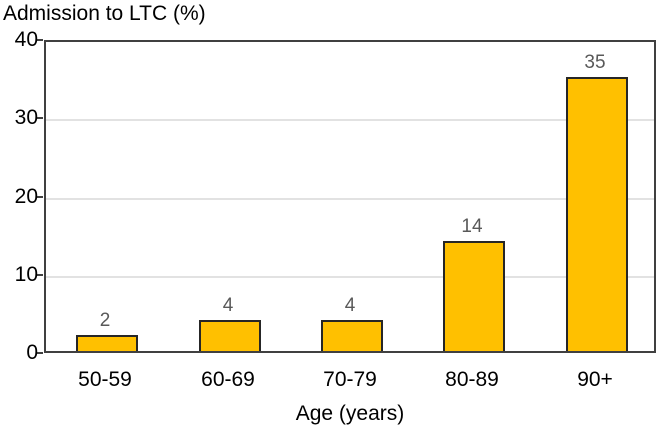  Describe the element at coordinates (105, 320) in the screenshot. I see `bar-value-label-50-59: 2` at that location.